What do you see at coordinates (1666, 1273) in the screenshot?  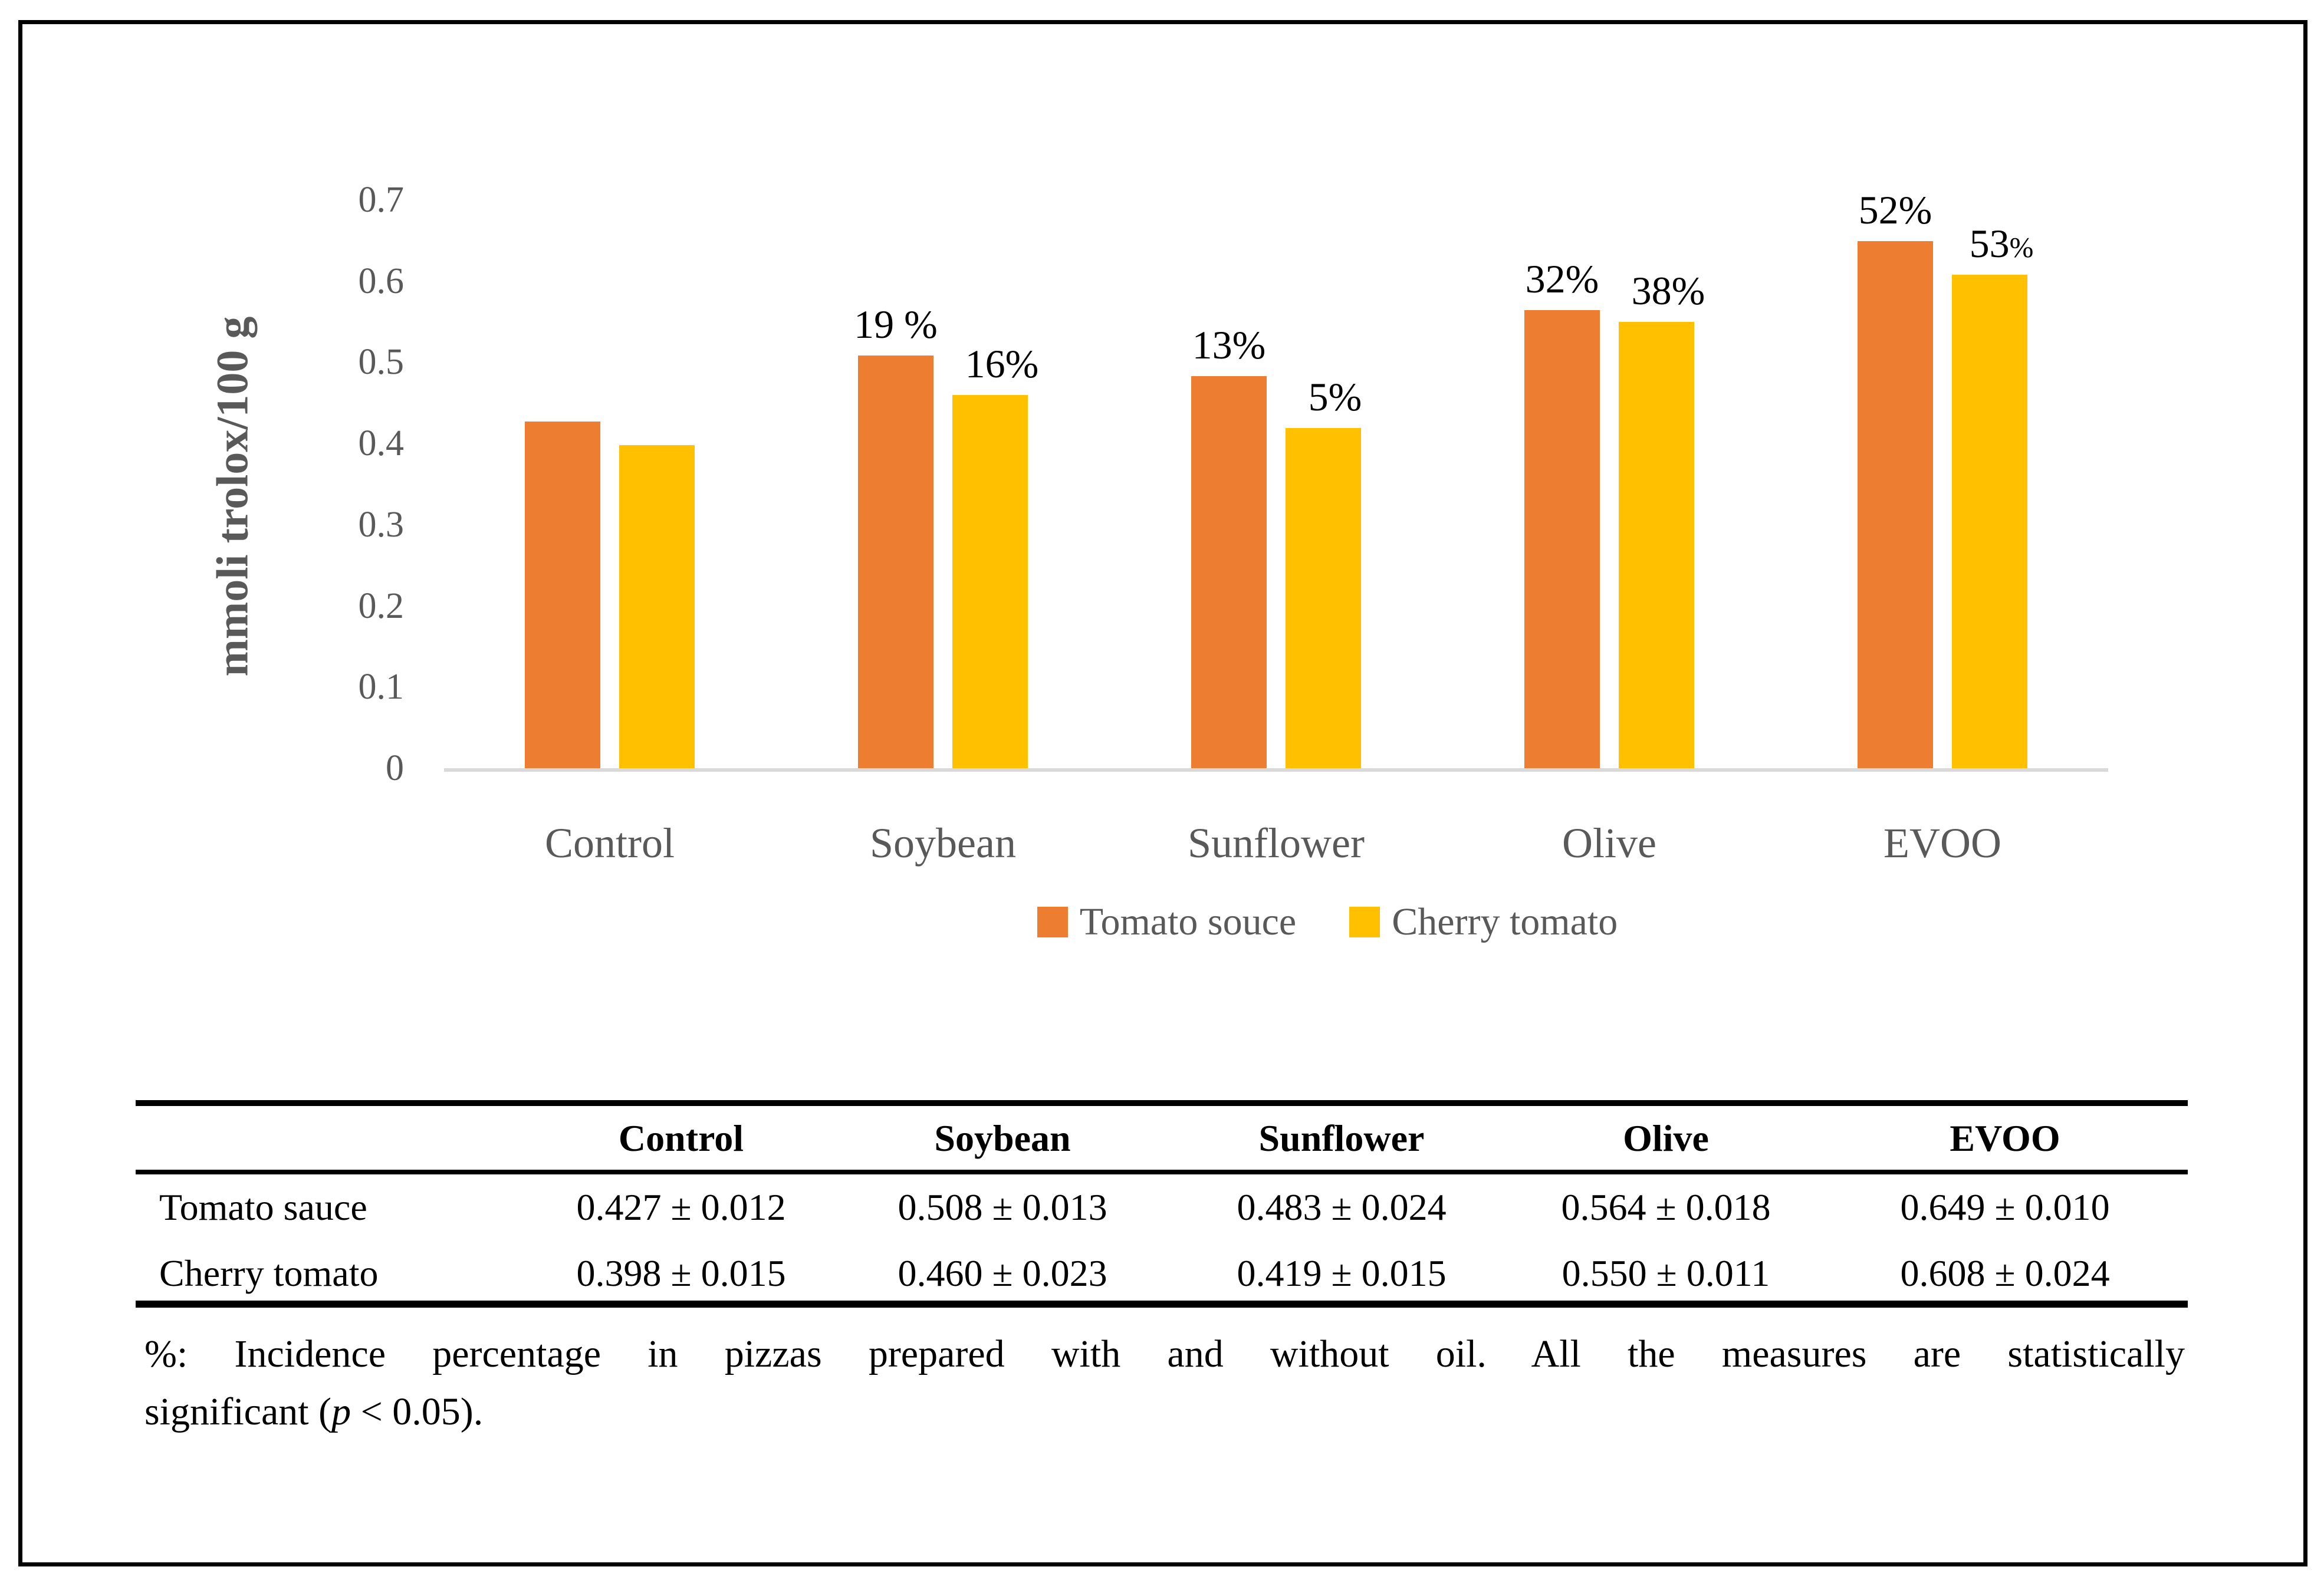 I see `table-cell: 0.550 ± 0.011` at bounding box center [1666, 1273].